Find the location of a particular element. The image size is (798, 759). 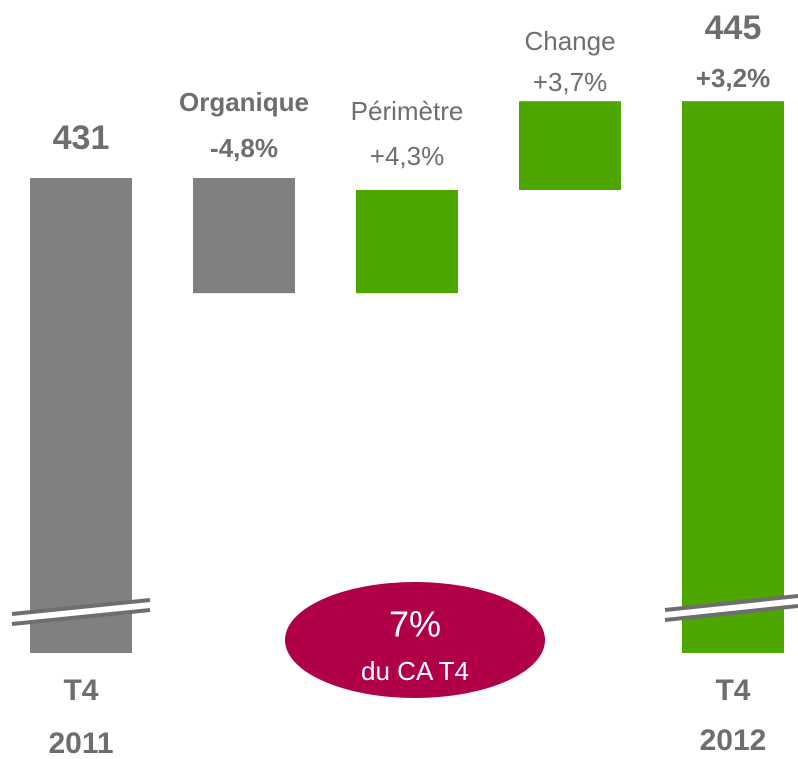

annotation-bubble is located at coordinates (415, 640).